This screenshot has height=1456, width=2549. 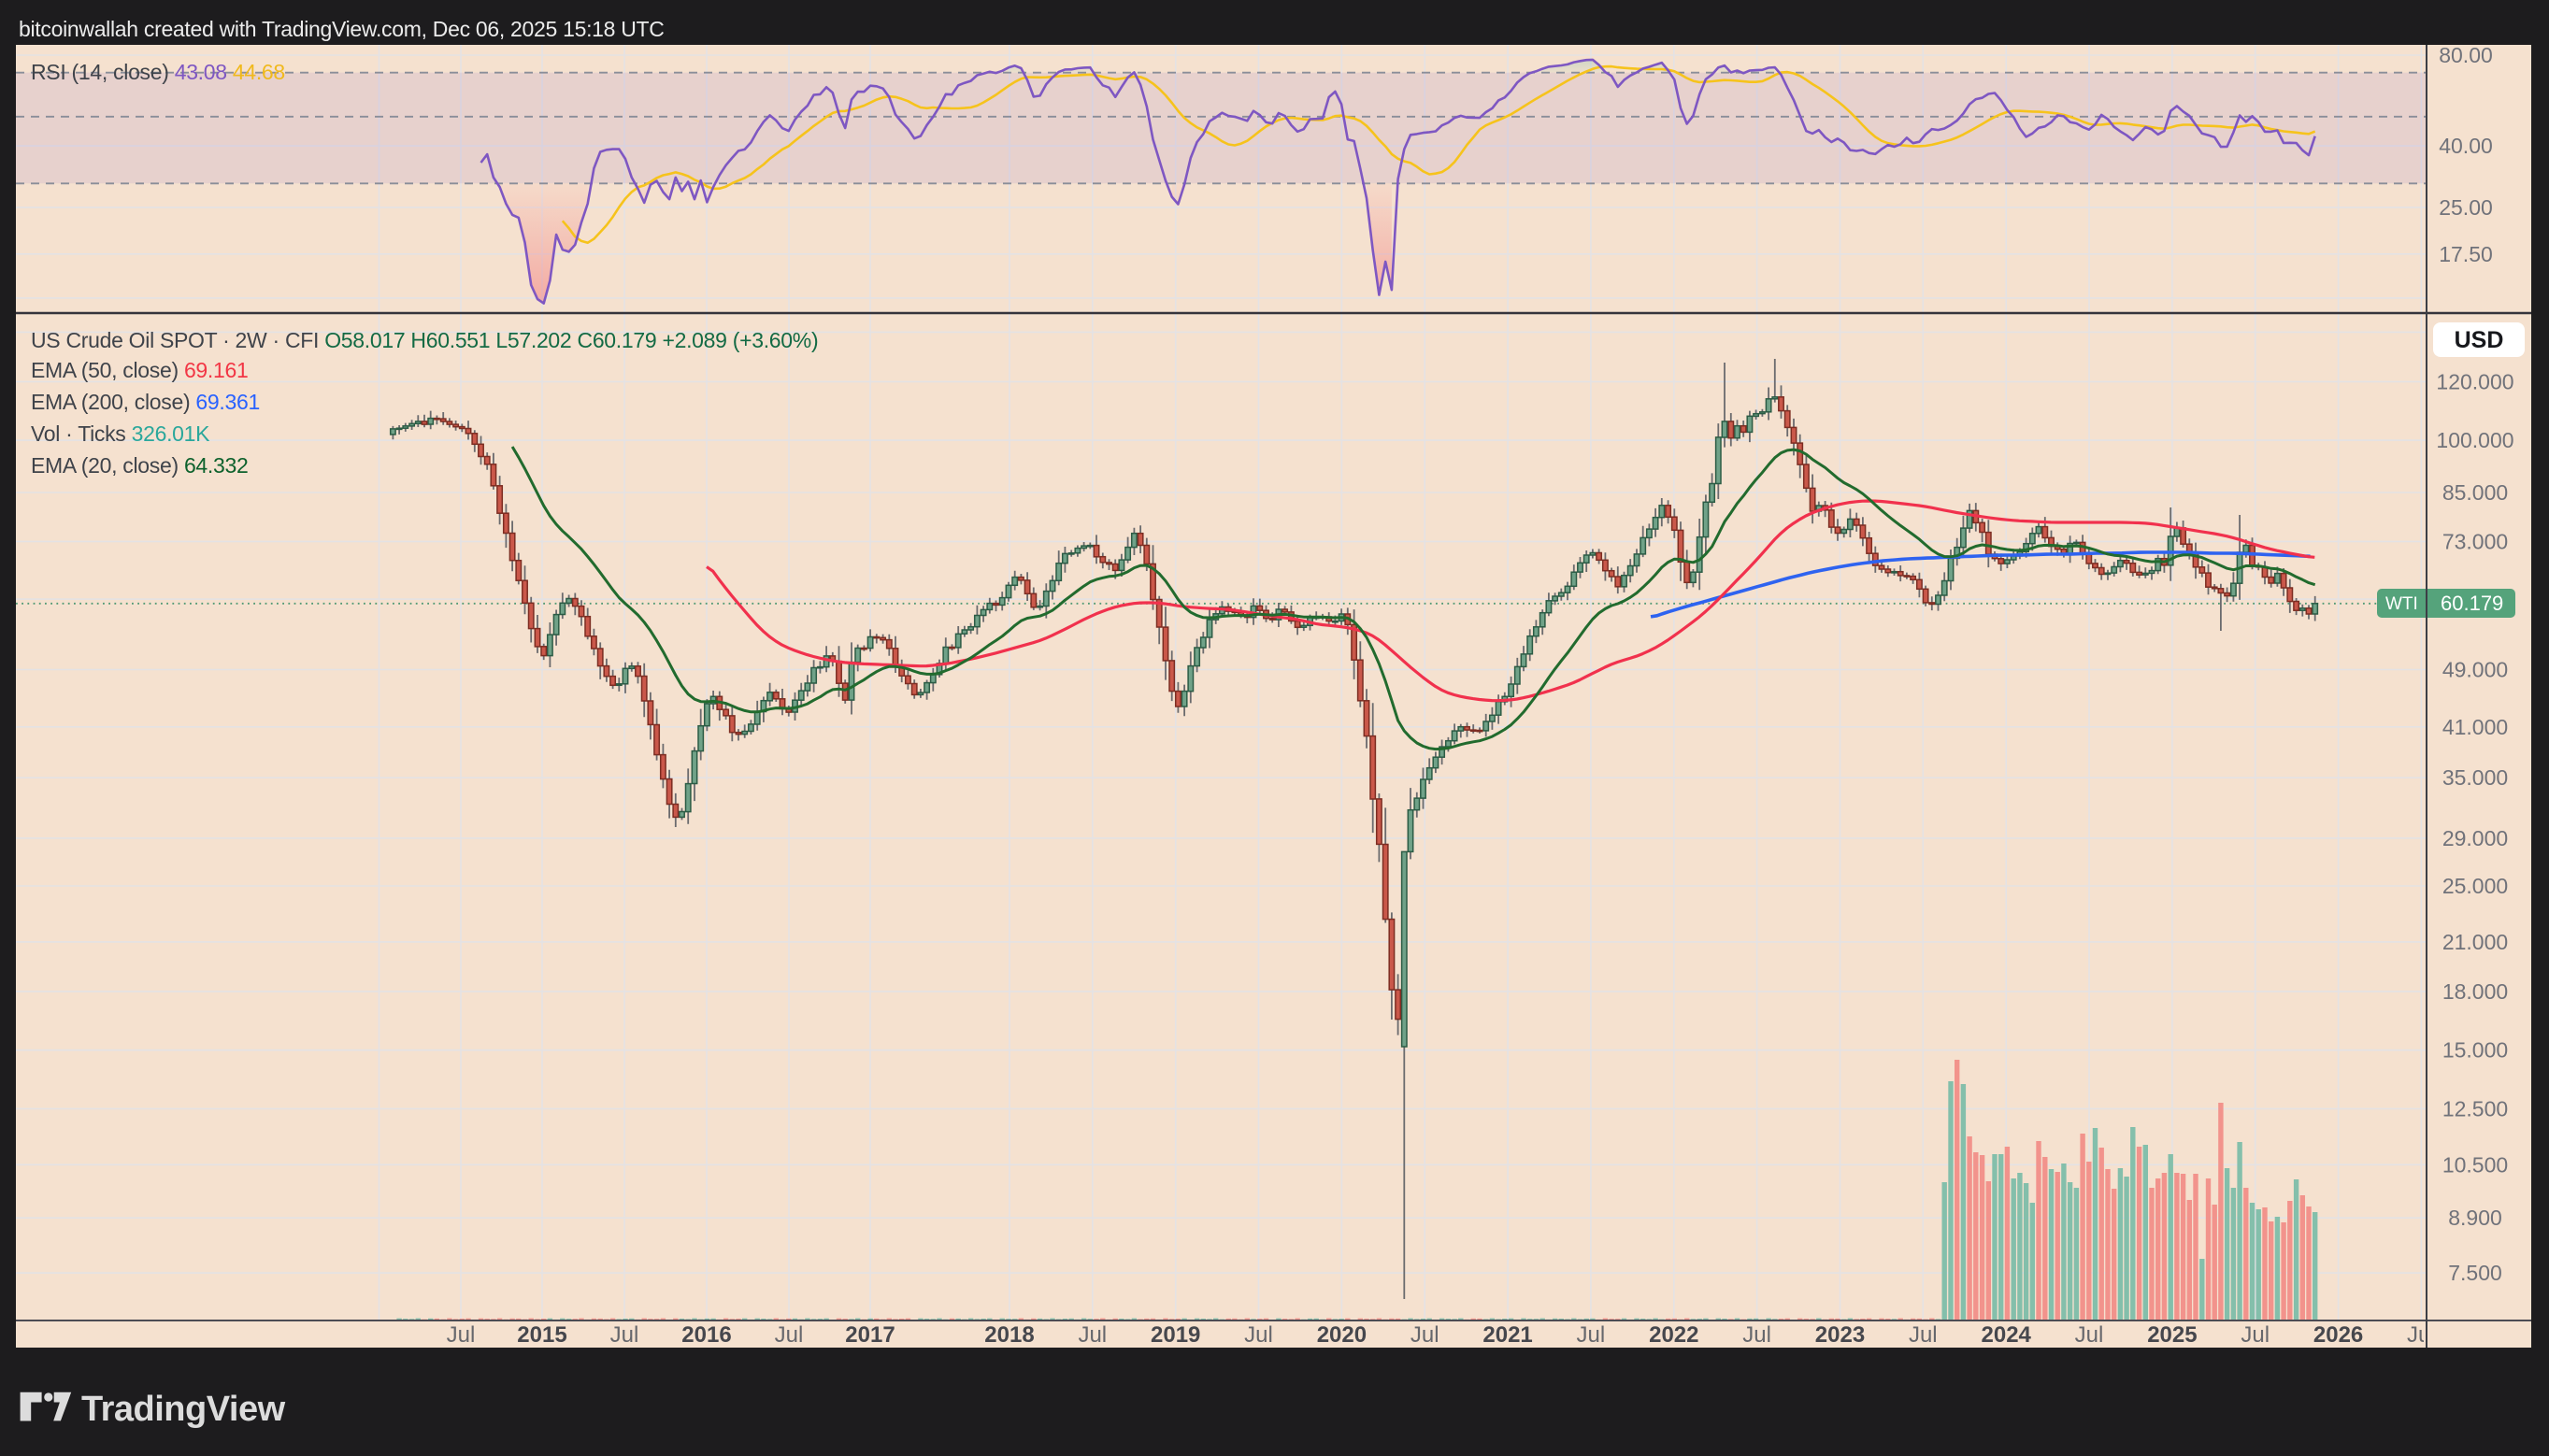 What do you see at coordinates (2475, 1273) in the screenshot?
I see `svg-text: 7.500` at bounding box center [2475, 1273].